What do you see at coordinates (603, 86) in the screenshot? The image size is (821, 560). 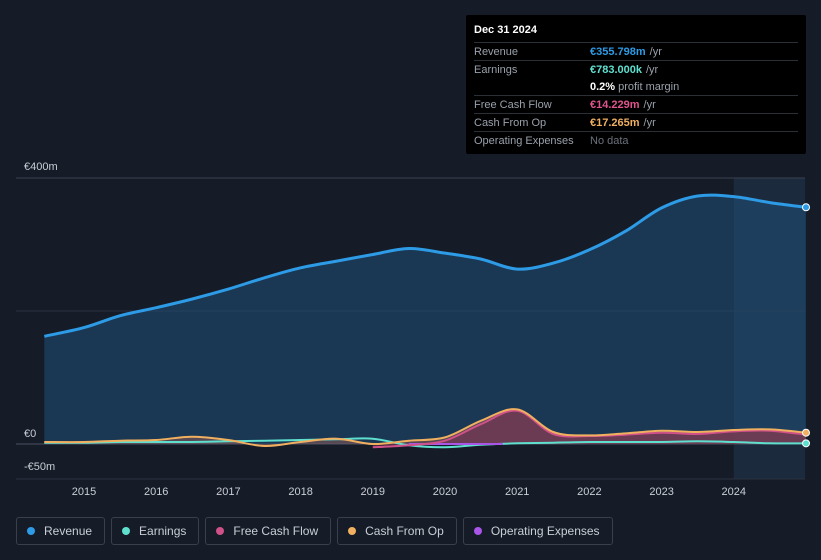 I see `tooltip-value: 0.2%` at bounding box center [603, 86].